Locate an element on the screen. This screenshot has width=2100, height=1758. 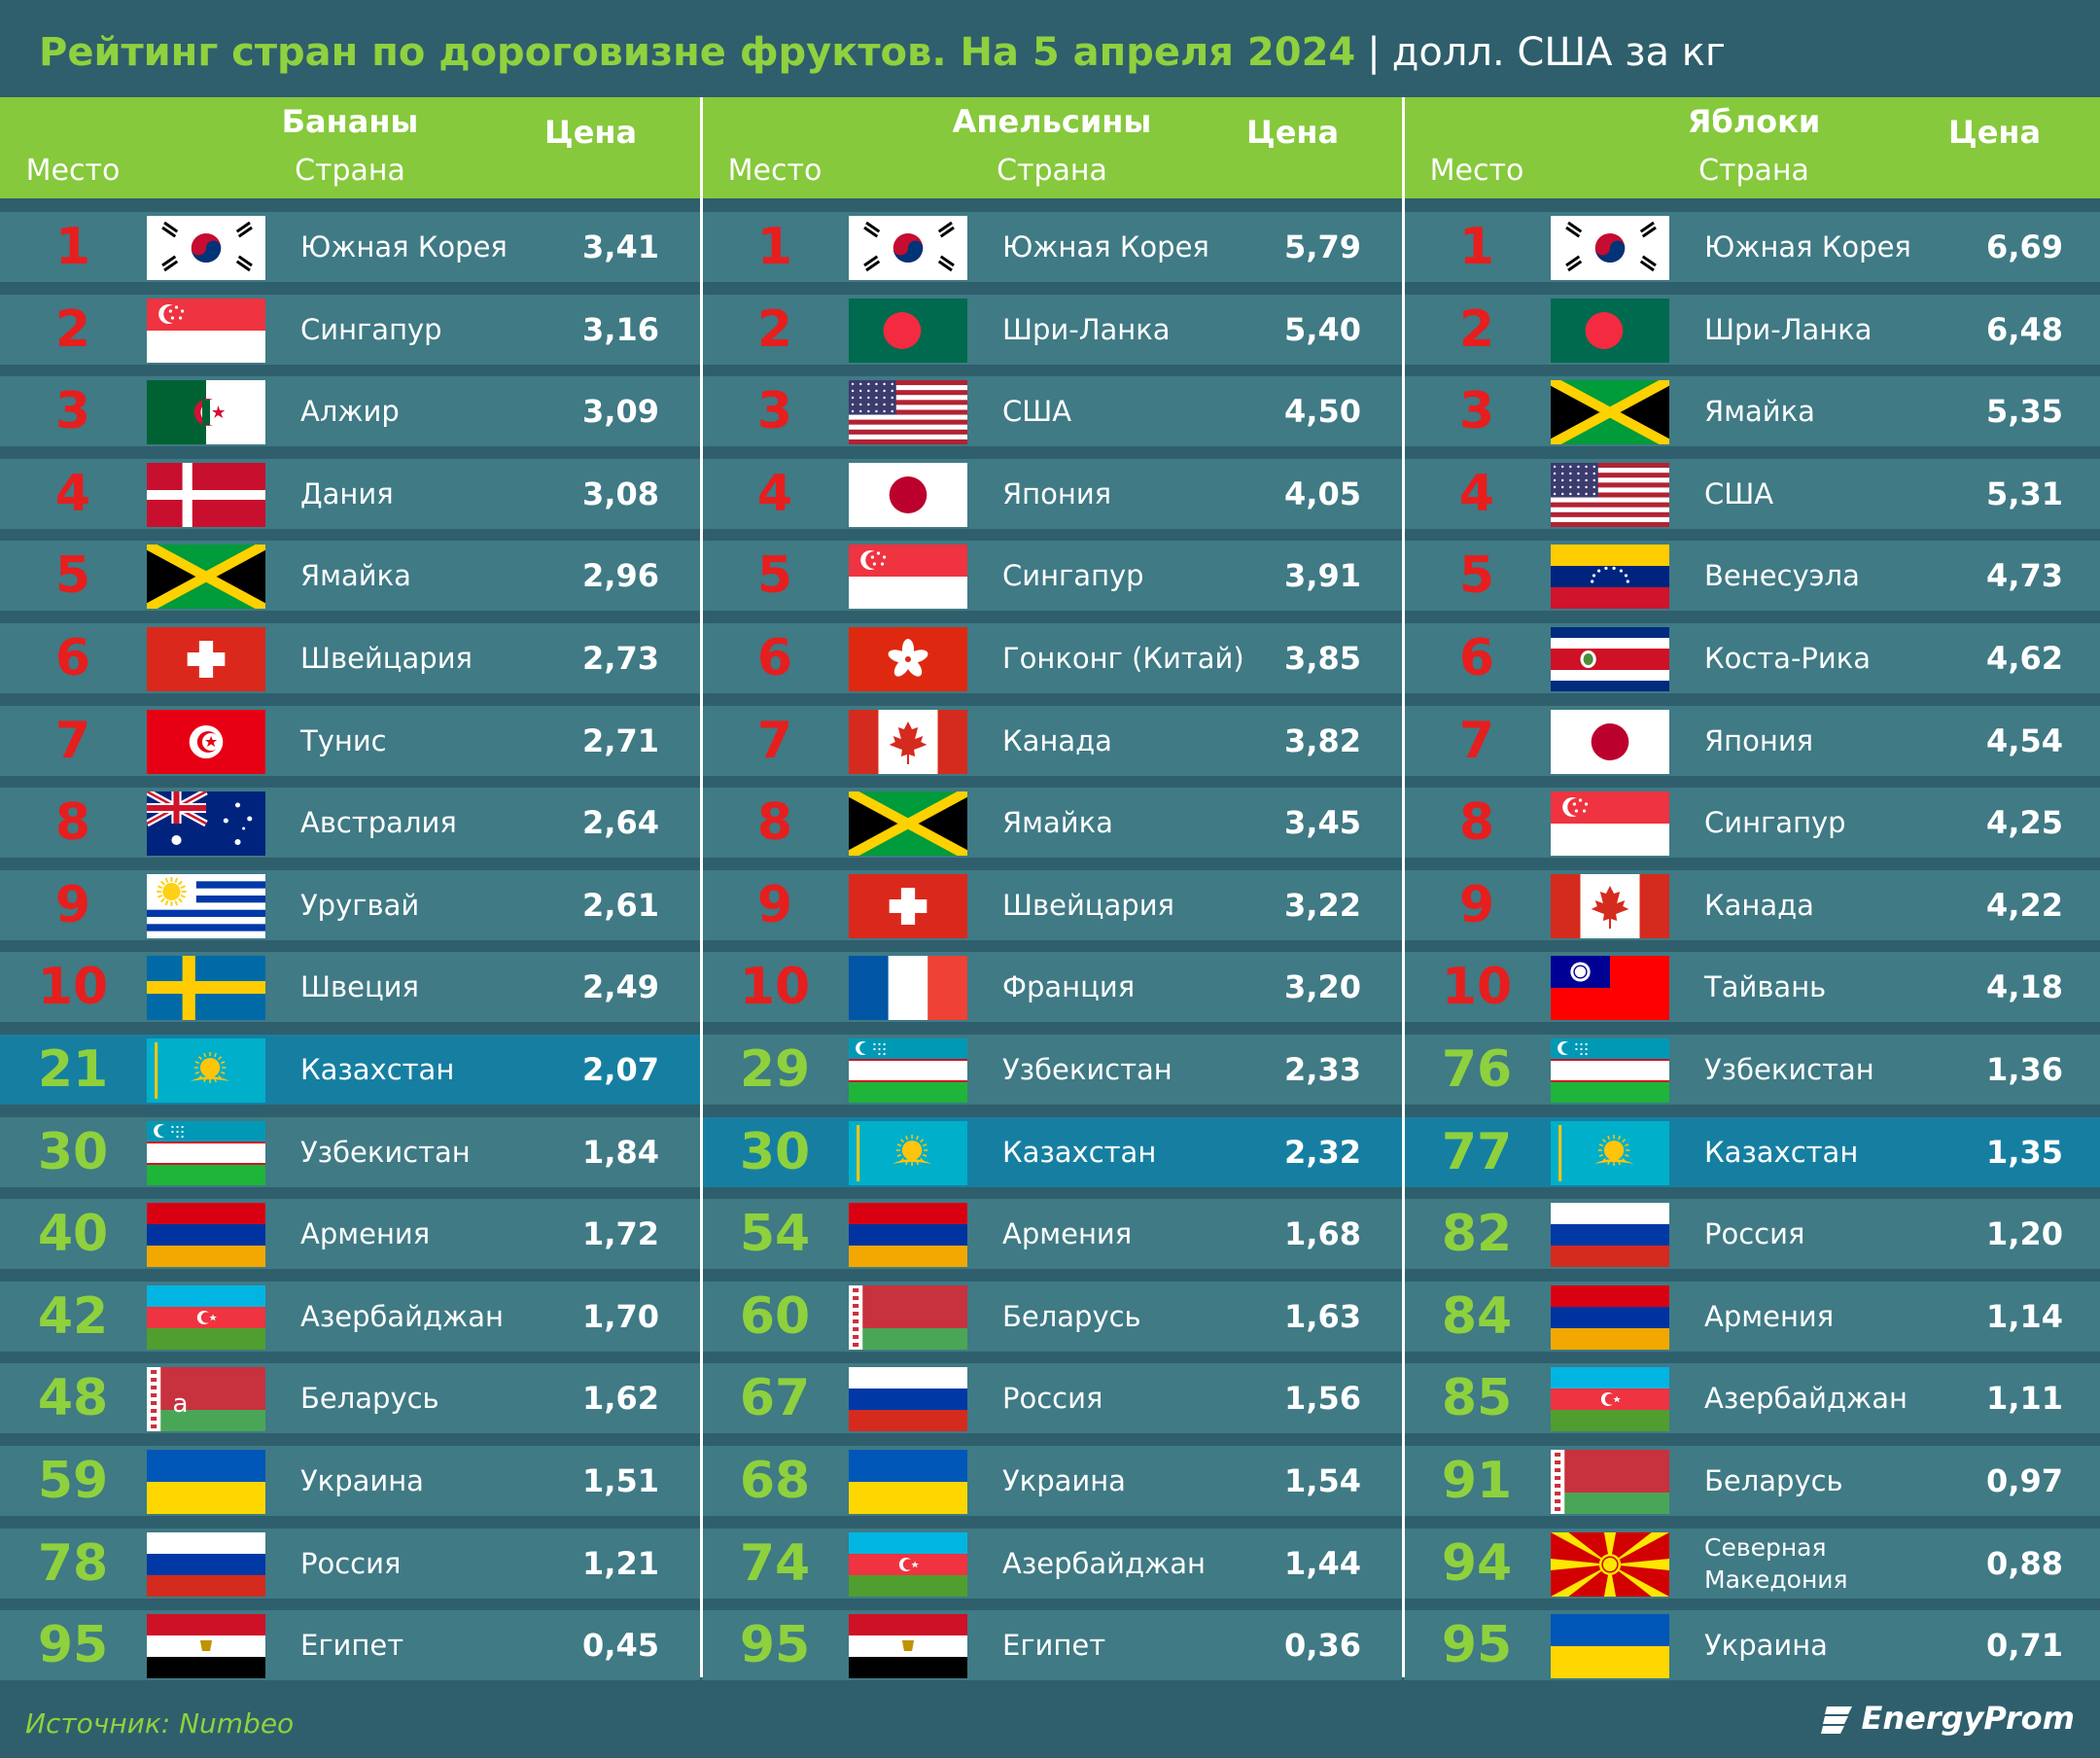
table-row: 94 Северная Македония 0,88 is located at coordinates (1752, 1563).